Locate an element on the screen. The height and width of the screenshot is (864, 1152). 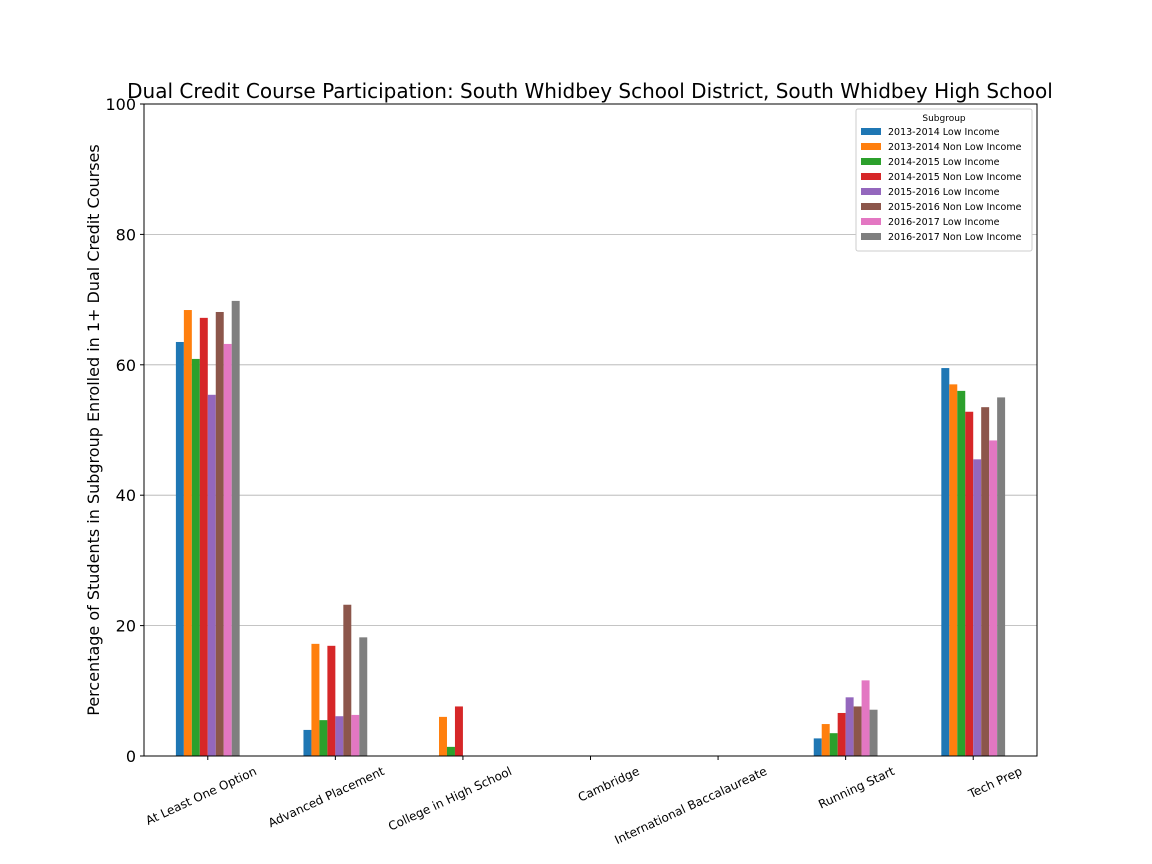
x-tick-label: Running Start is located at coordinates (856, 788).